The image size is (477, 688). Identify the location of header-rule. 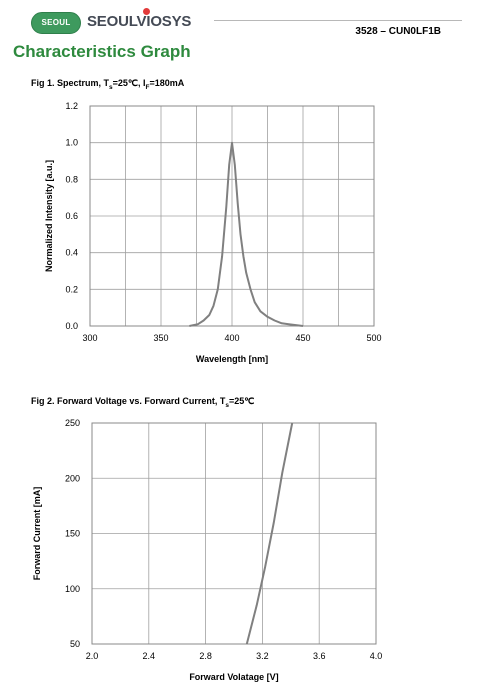
(338, 20).